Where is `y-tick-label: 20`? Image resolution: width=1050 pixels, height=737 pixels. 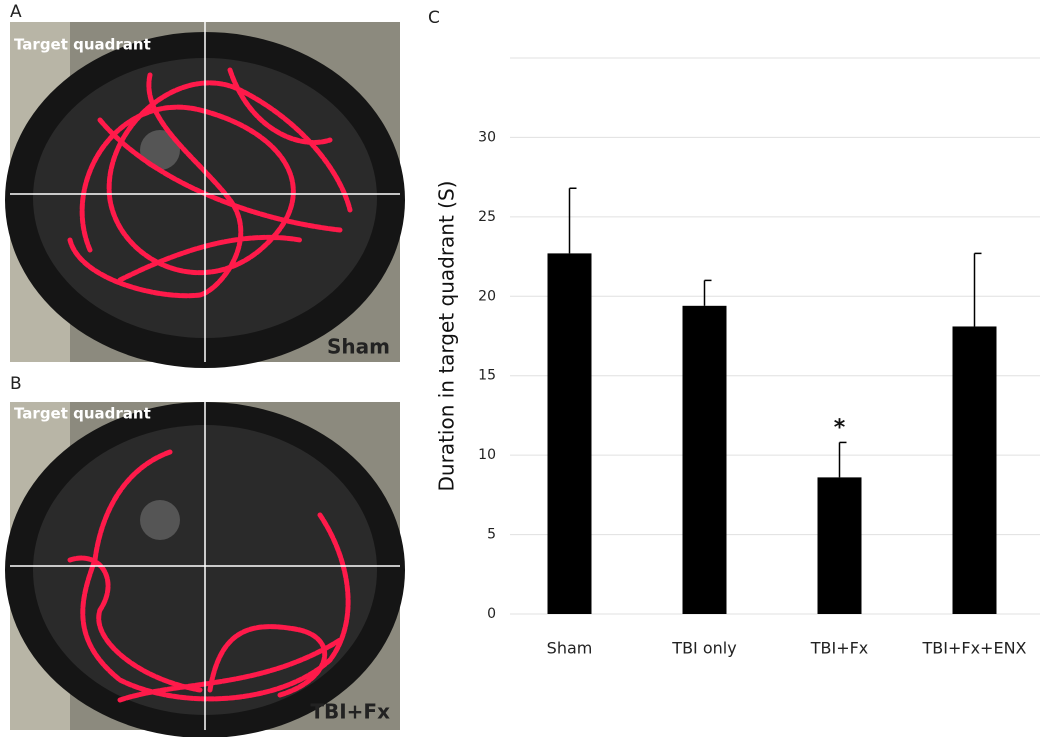 y-tick-label: 20 is located at coordinates (487, 296).